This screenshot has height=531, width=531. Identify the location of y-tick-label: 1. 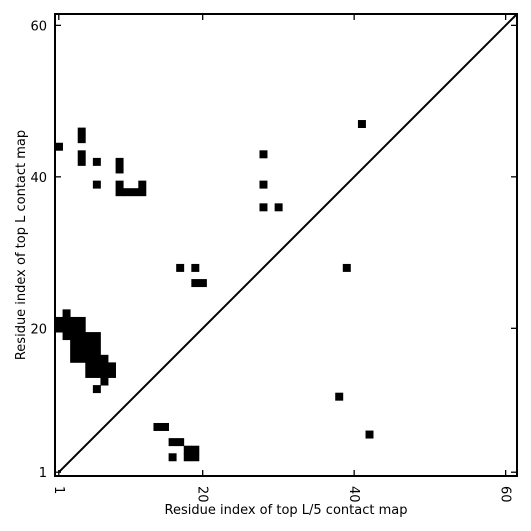
(43, 473).